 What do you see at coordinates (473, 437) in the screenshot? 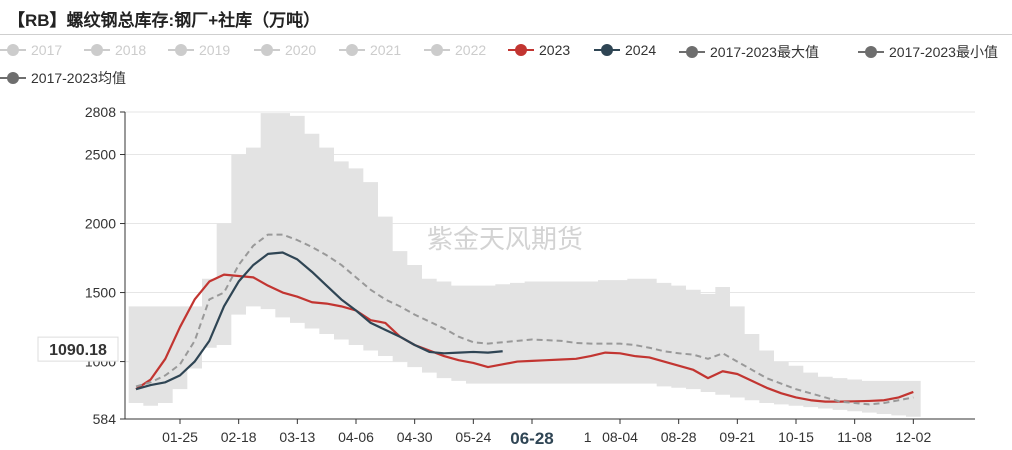
I see `x-tick-label: 05-24` at bounding box center [473, 437].